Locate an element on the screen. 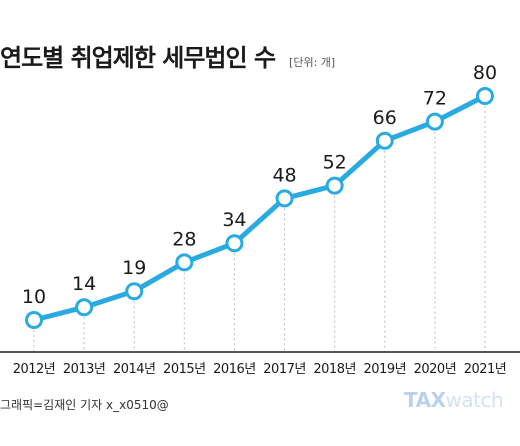 The width and height of the screenshot is (520, 446). x-tick-label: 2021년 is located at coordinates (485, 369).